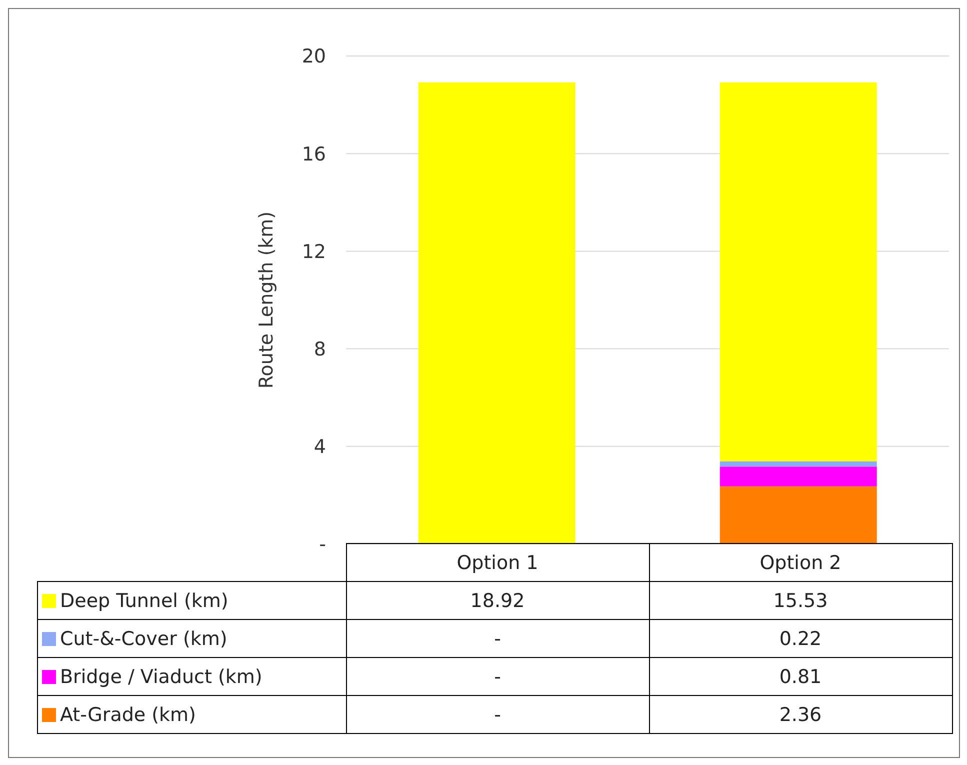 Image resolution: width=967 pixels, height=765 pixels. Describe the element at coordinates (800, 639) in the screenshot. I see `data-label: 0.22` at that location.